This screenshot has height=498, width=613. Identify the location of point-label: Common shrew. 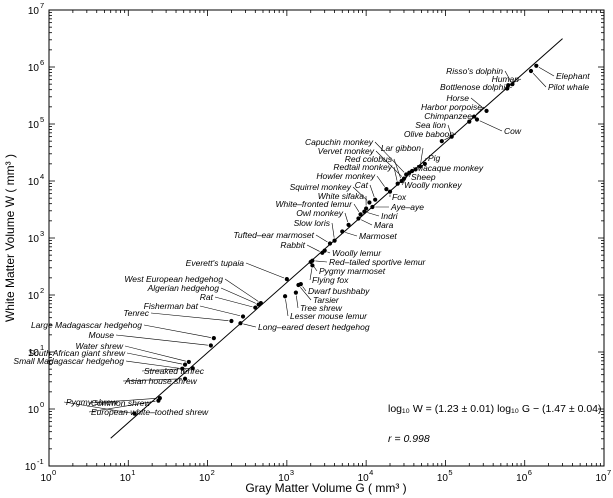
(121, 403).